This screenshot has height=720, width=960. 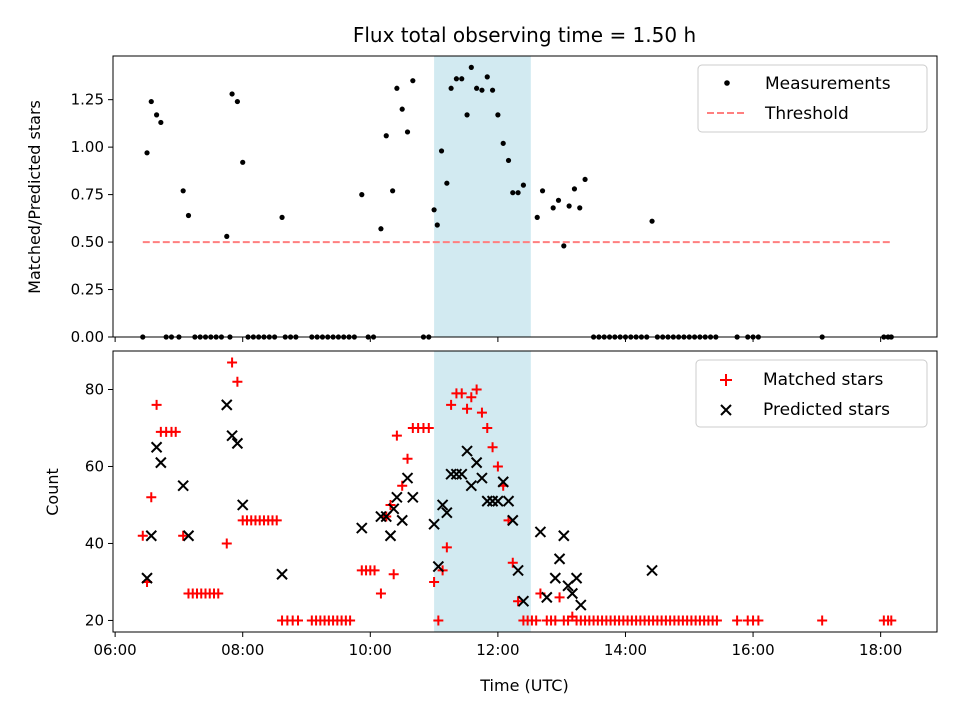 I want to click on x-tick-label: 18:00, so click(x=880, y=650).